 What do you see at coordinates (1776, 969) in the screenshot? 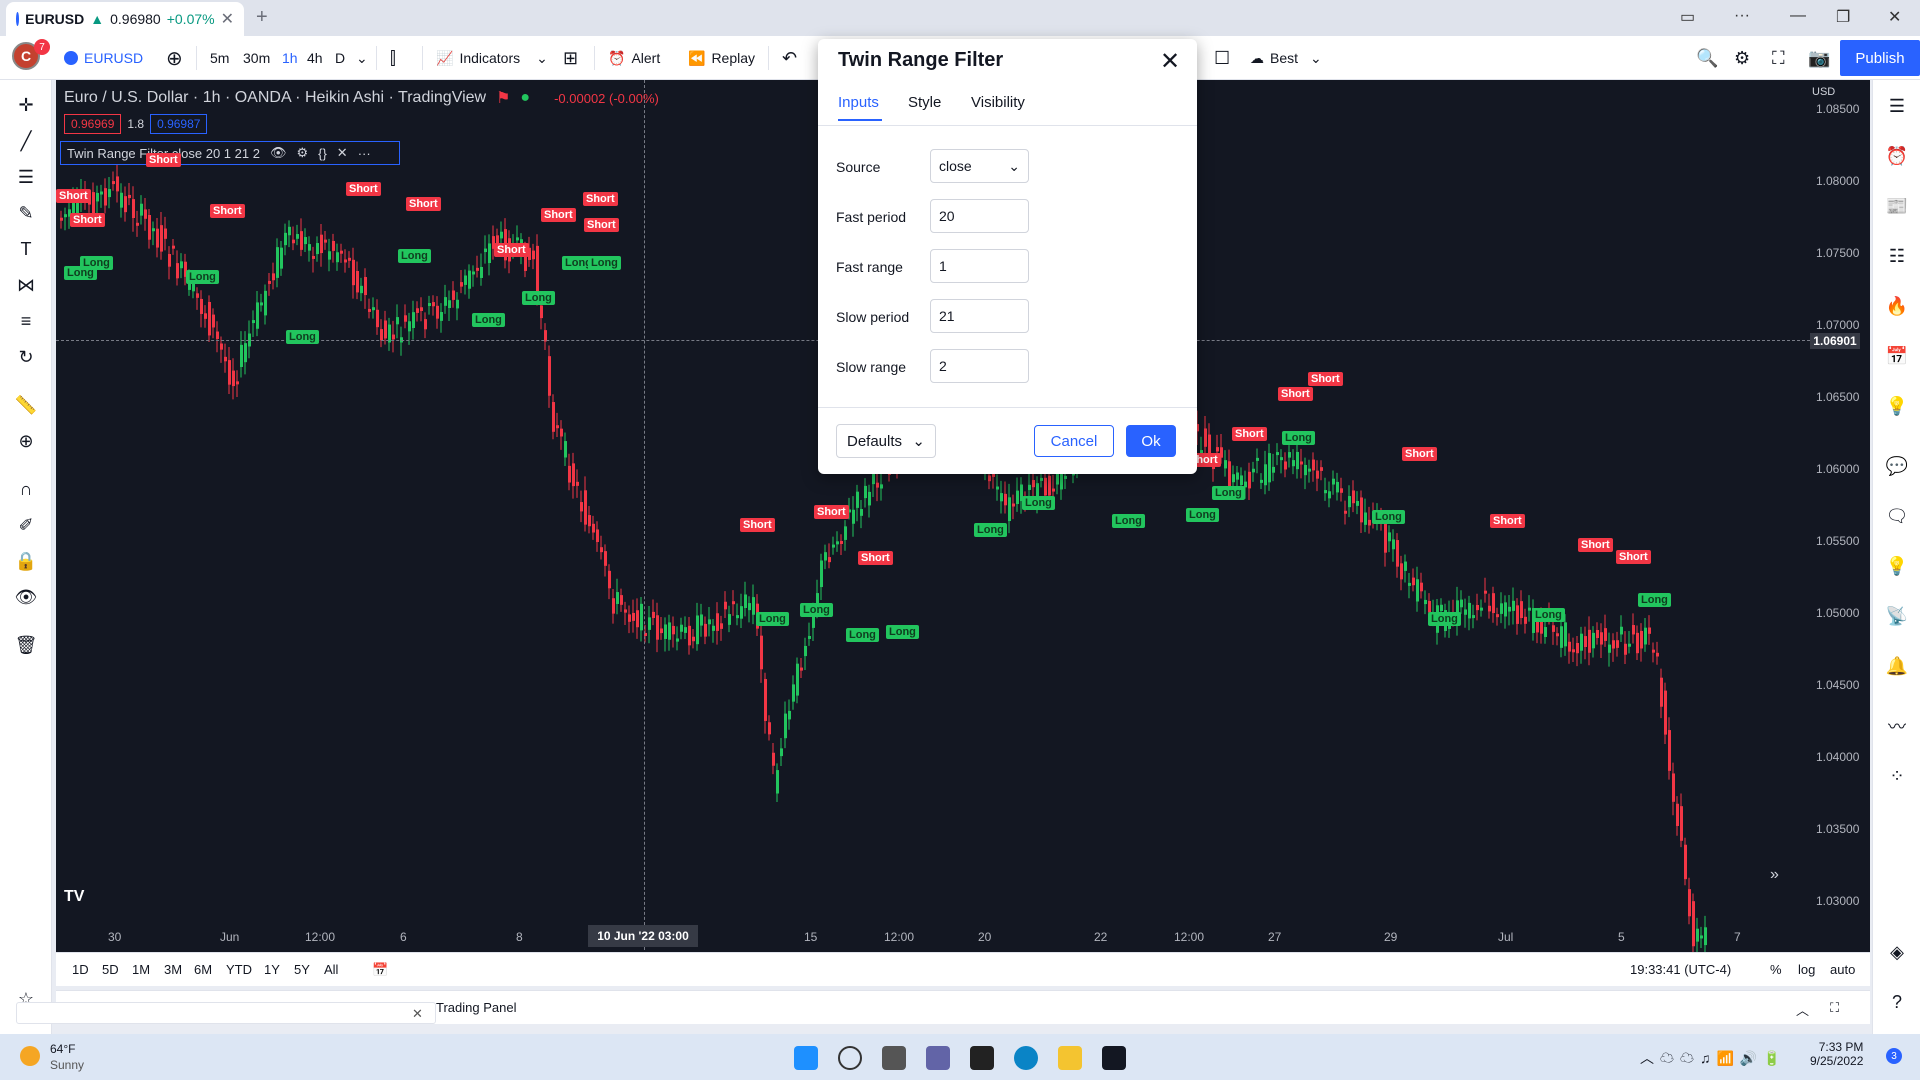
I see `percent-toggle: %` at bounding box center [1776, 969].